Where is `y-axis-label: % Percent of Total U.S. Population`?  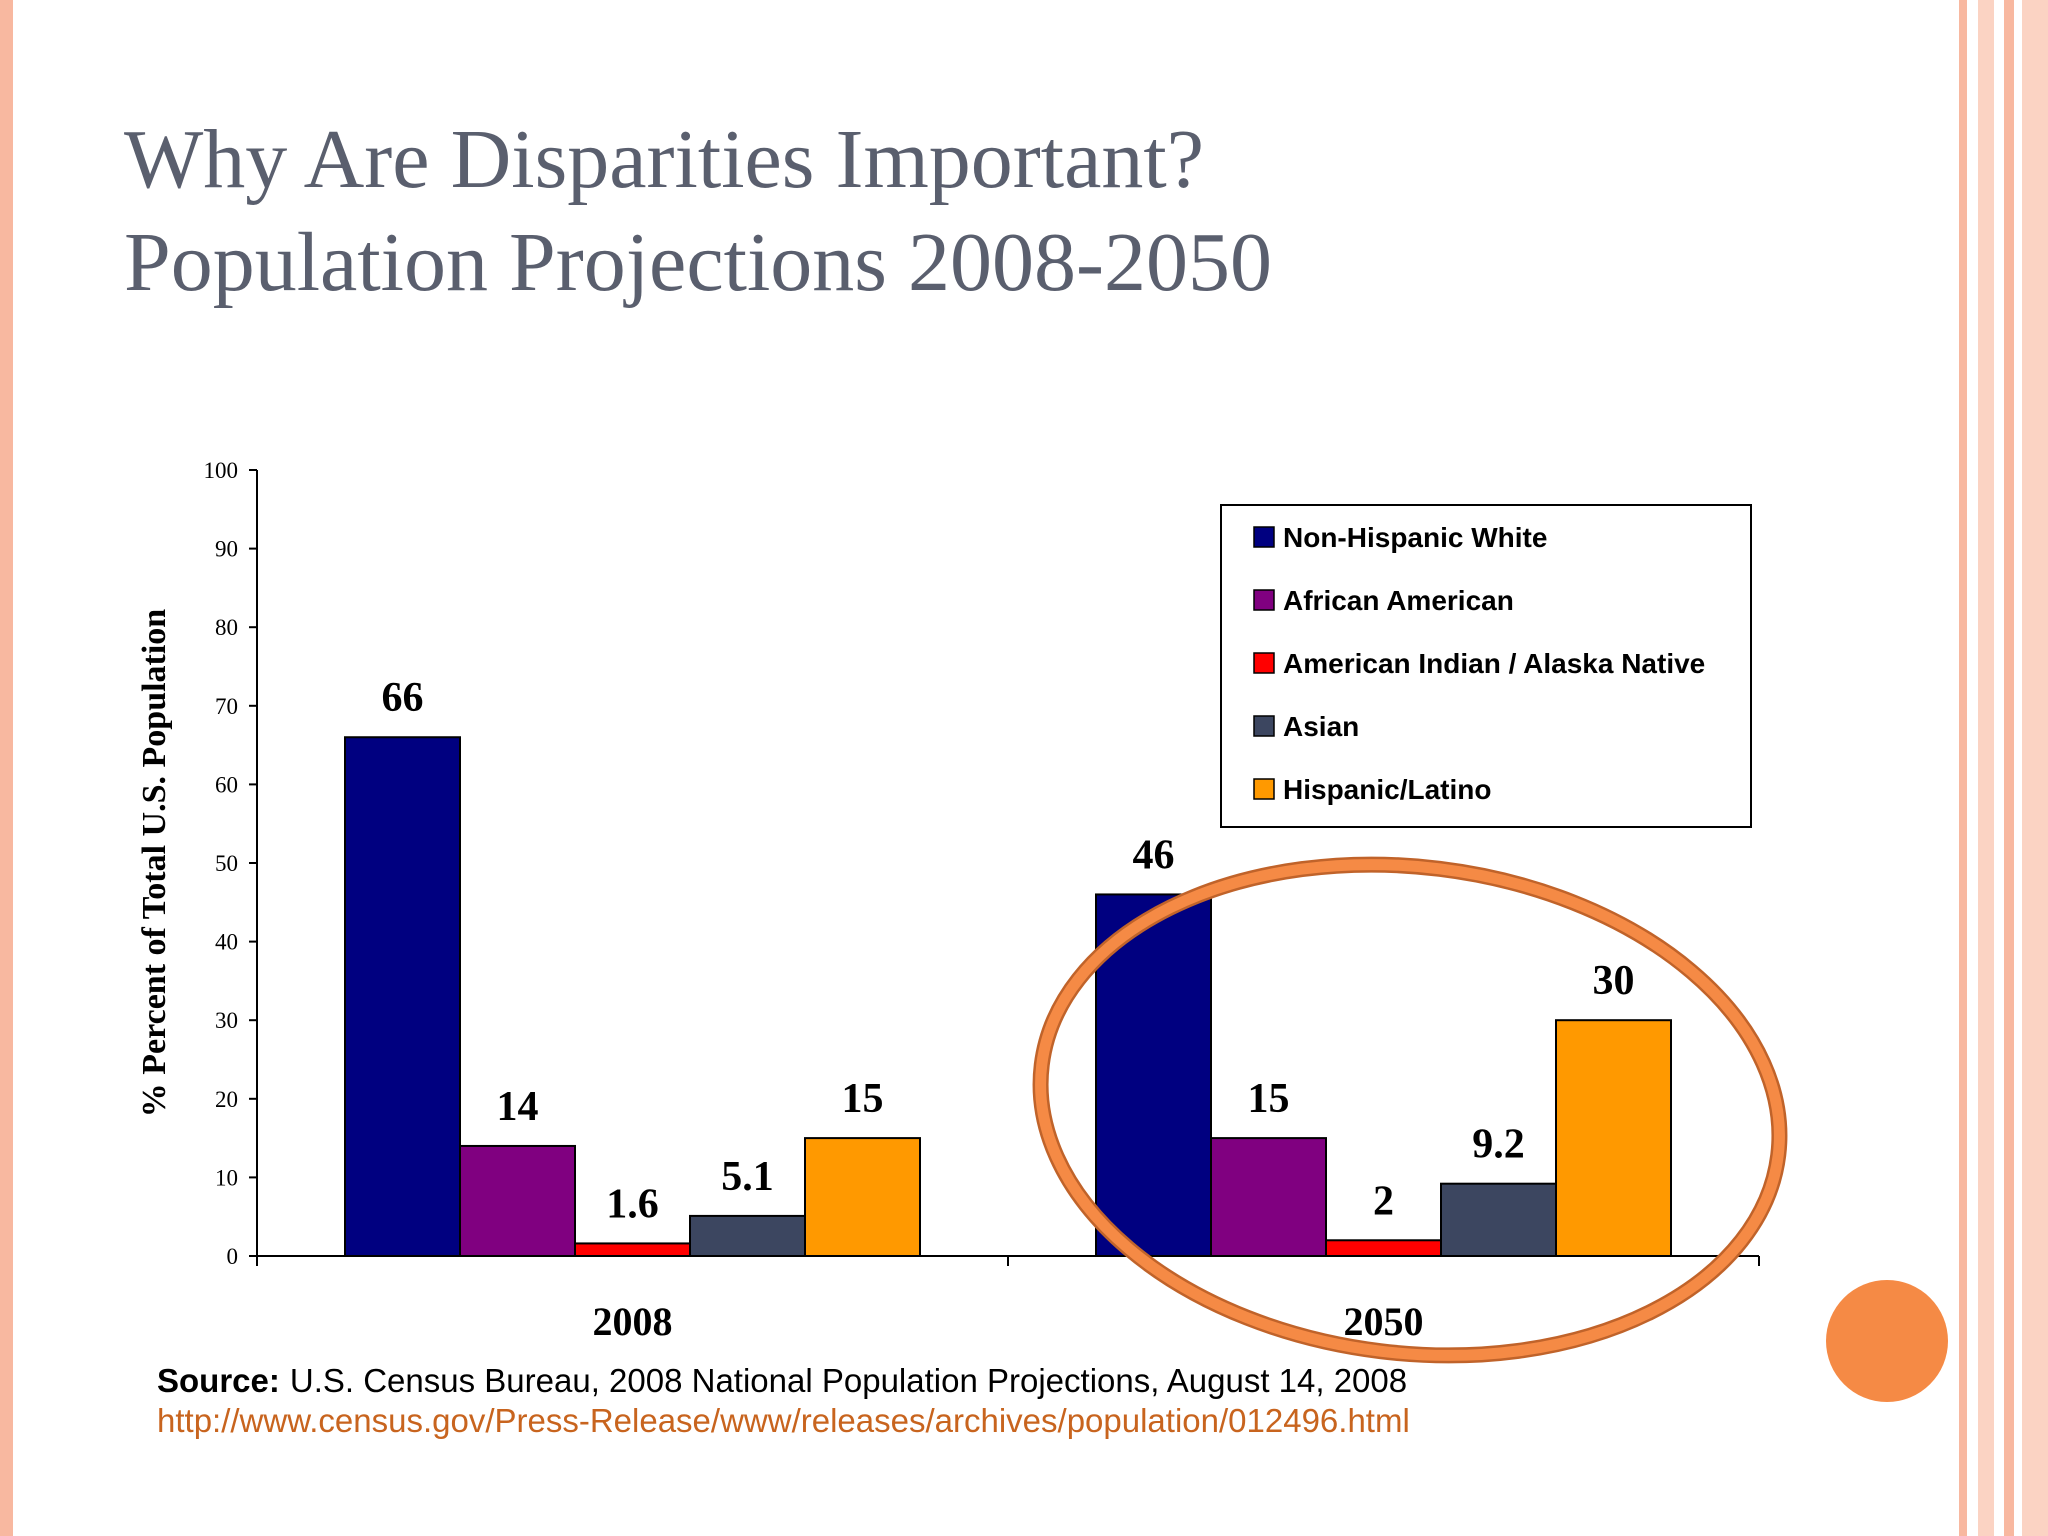 y-axis-label: % Percent of Total U.S. Population is located at coordinates (154, 863).